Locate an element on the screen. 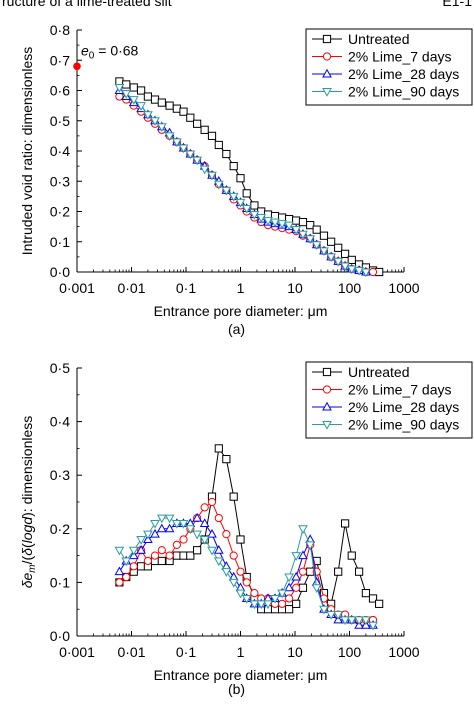  legend-box is located at coordinates (389, 400).